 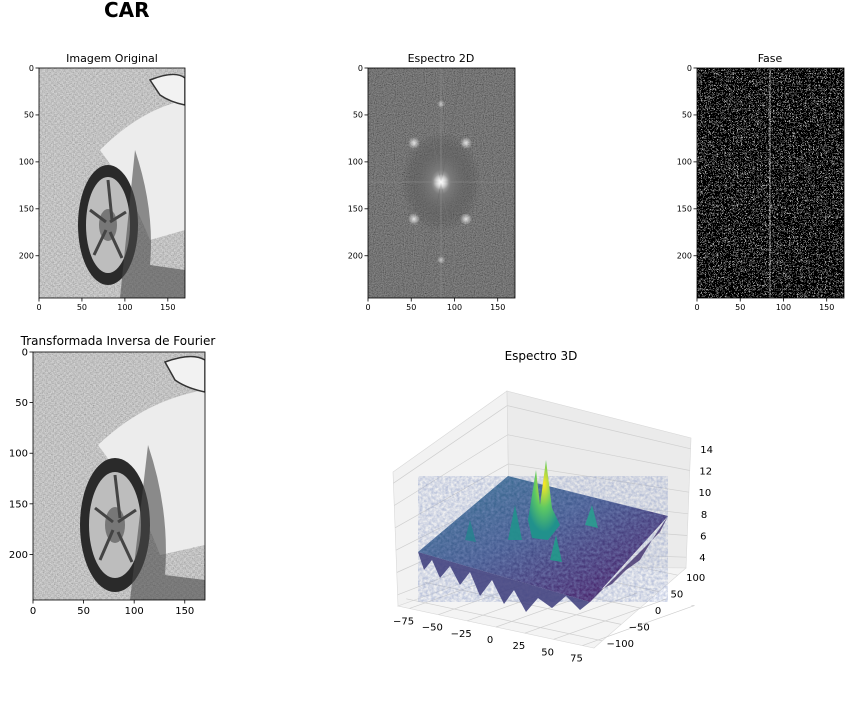 What do you see at coordinates (355, 162) in the screenshot?
I see `spectrum-2d-ytick-label: 100` at bounding box center [355, 162].